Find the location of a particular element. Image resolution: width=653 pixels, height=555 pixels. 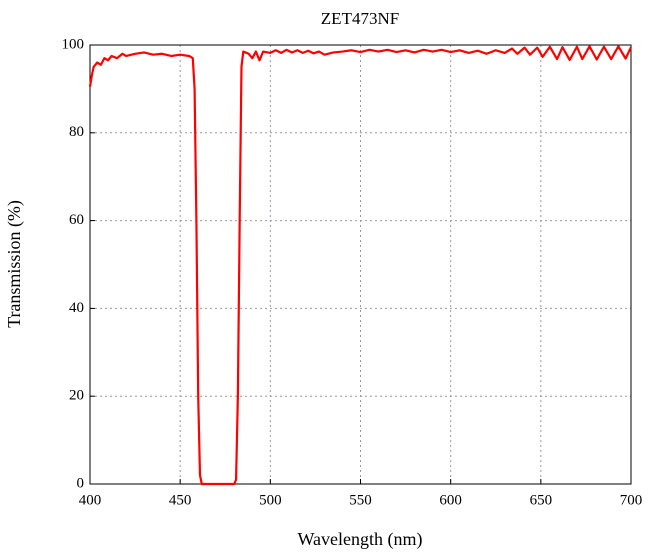

x-tick-label: 450 is located at coordinates (180, 500).